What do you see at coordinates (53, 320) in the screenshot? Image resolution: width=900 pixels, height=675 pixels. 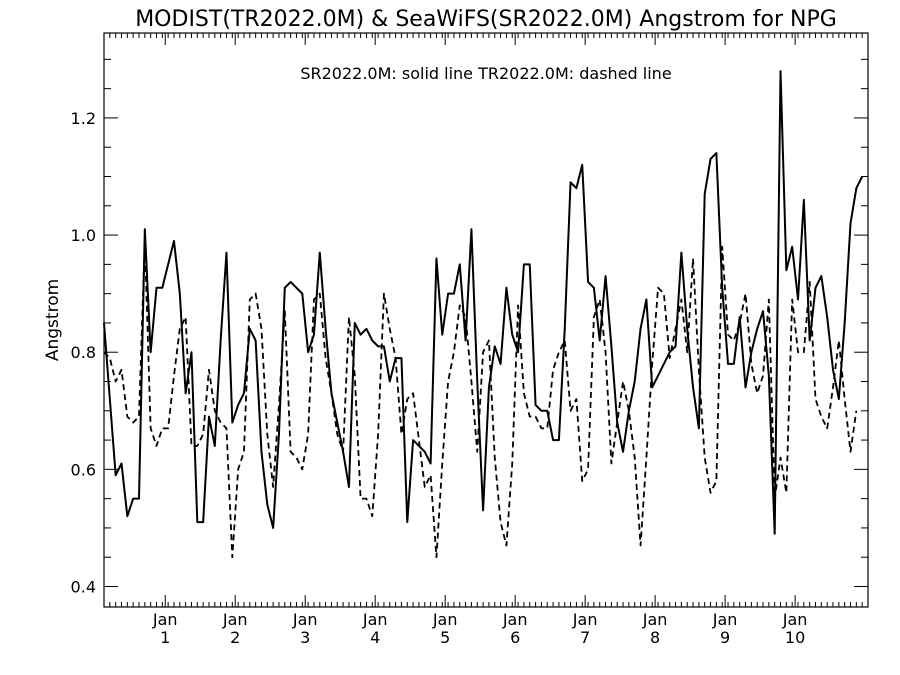 I see `y-axis-label: Angstrom` at bounding box center [53, 320].